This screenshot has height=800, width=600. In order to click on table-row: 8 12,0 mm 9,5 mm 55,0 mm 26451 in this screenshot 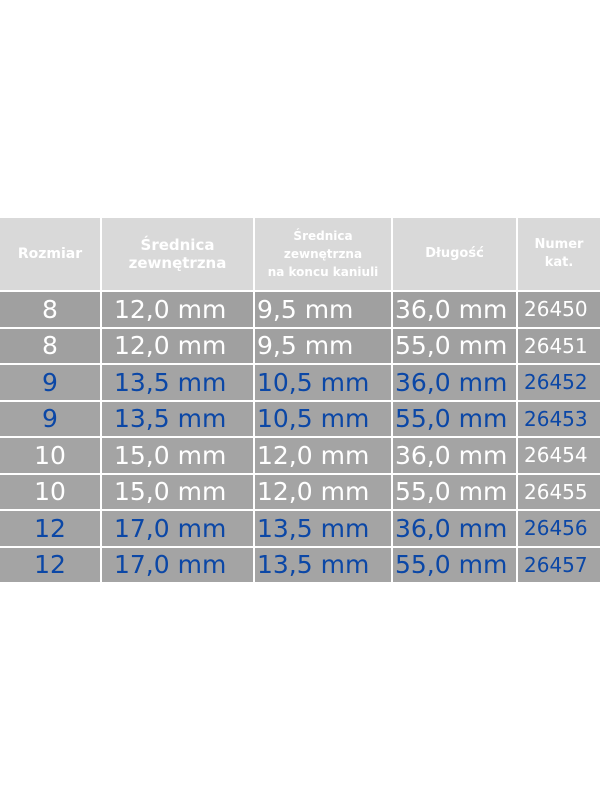, I will do `click(300, 345)`.